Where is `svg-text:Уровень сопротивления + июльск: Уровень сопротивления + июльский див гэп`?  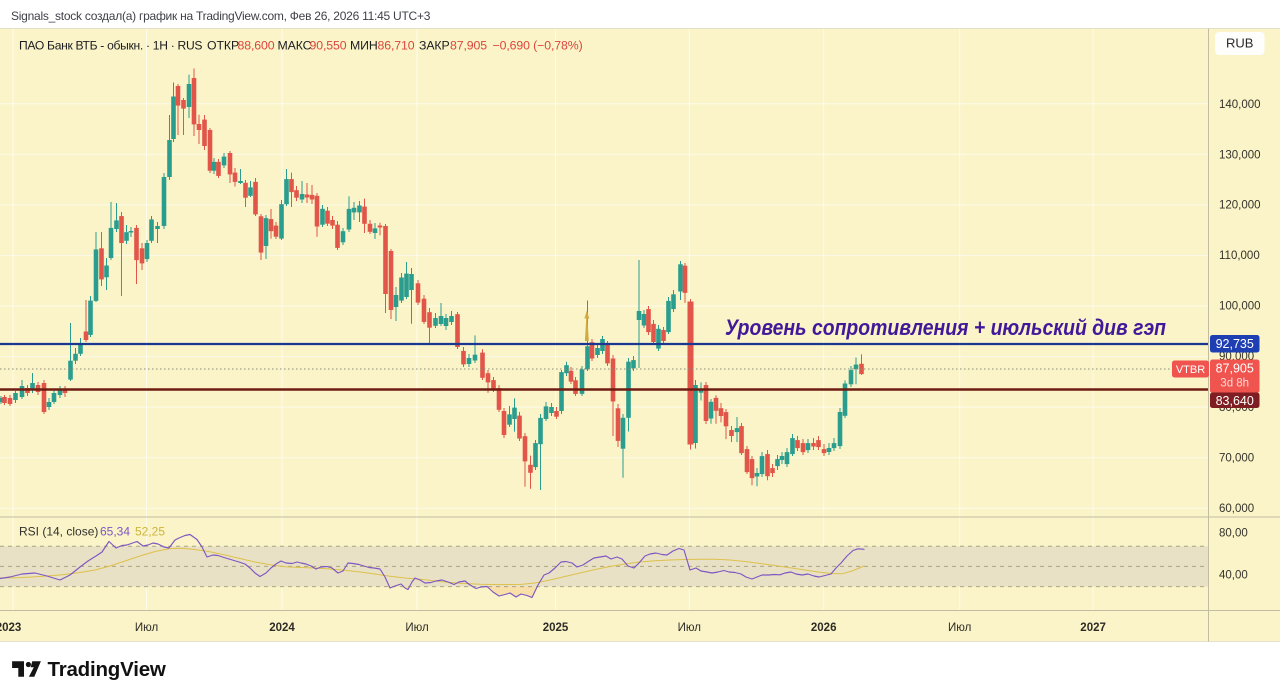 svg-text:Уровень сопротивления + июльск: Уровень сопротивления + июльский див гэп is located at coordinates (945, 327).